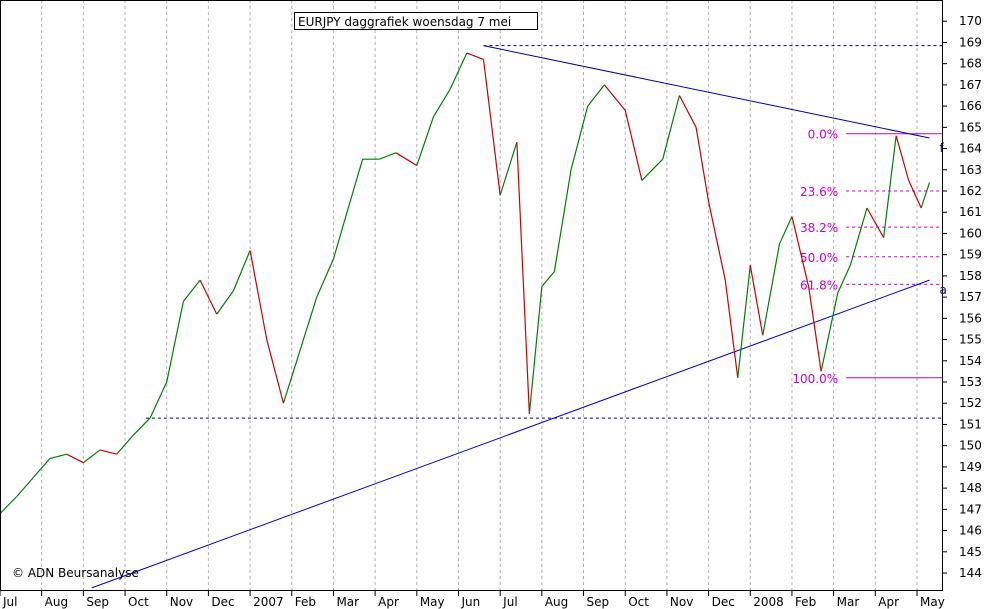 The height and width of the screenshot is (609, 985). Describe the element at coordinates (970, 149) in the screenshot. I see `y-tick-label: 164` at that location.